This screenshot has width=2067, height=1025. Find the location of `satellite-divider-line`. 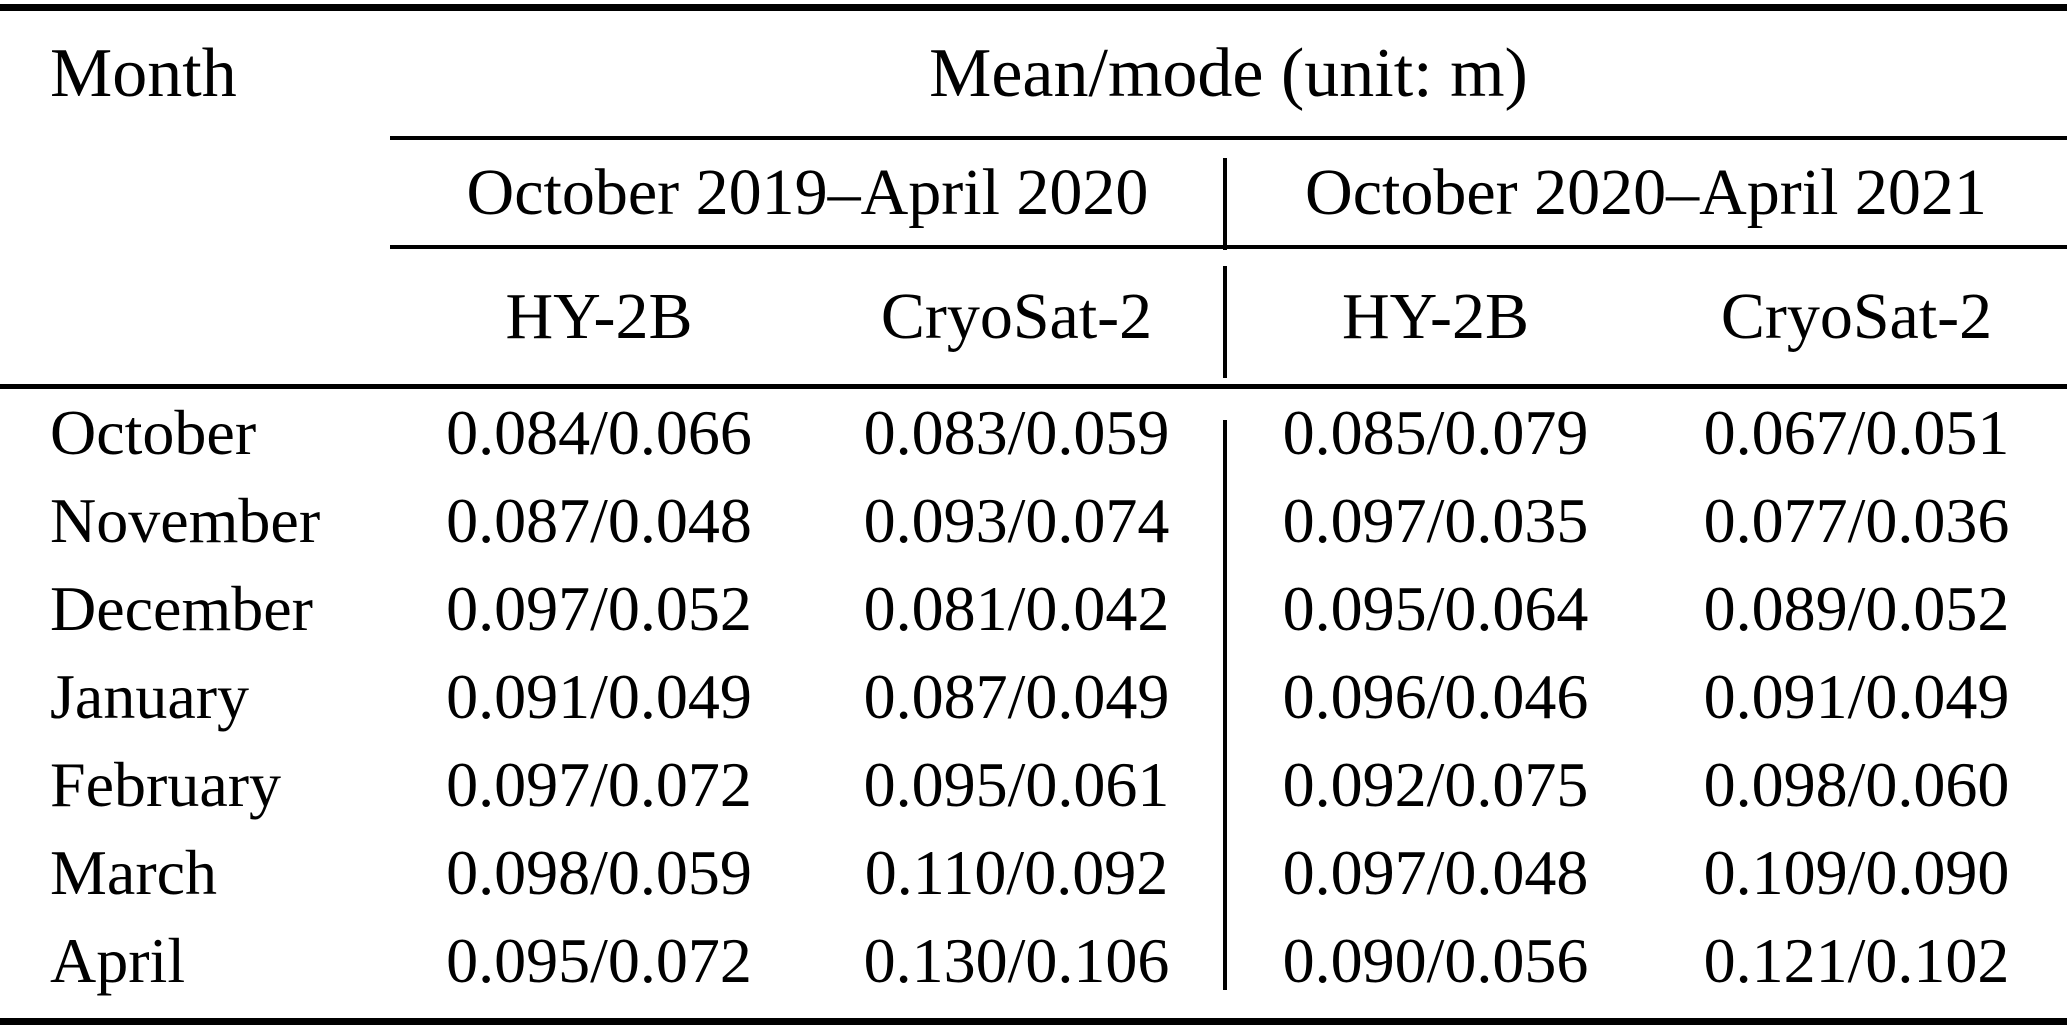

satellite-divider-line is located at coordinates (1225, 322).